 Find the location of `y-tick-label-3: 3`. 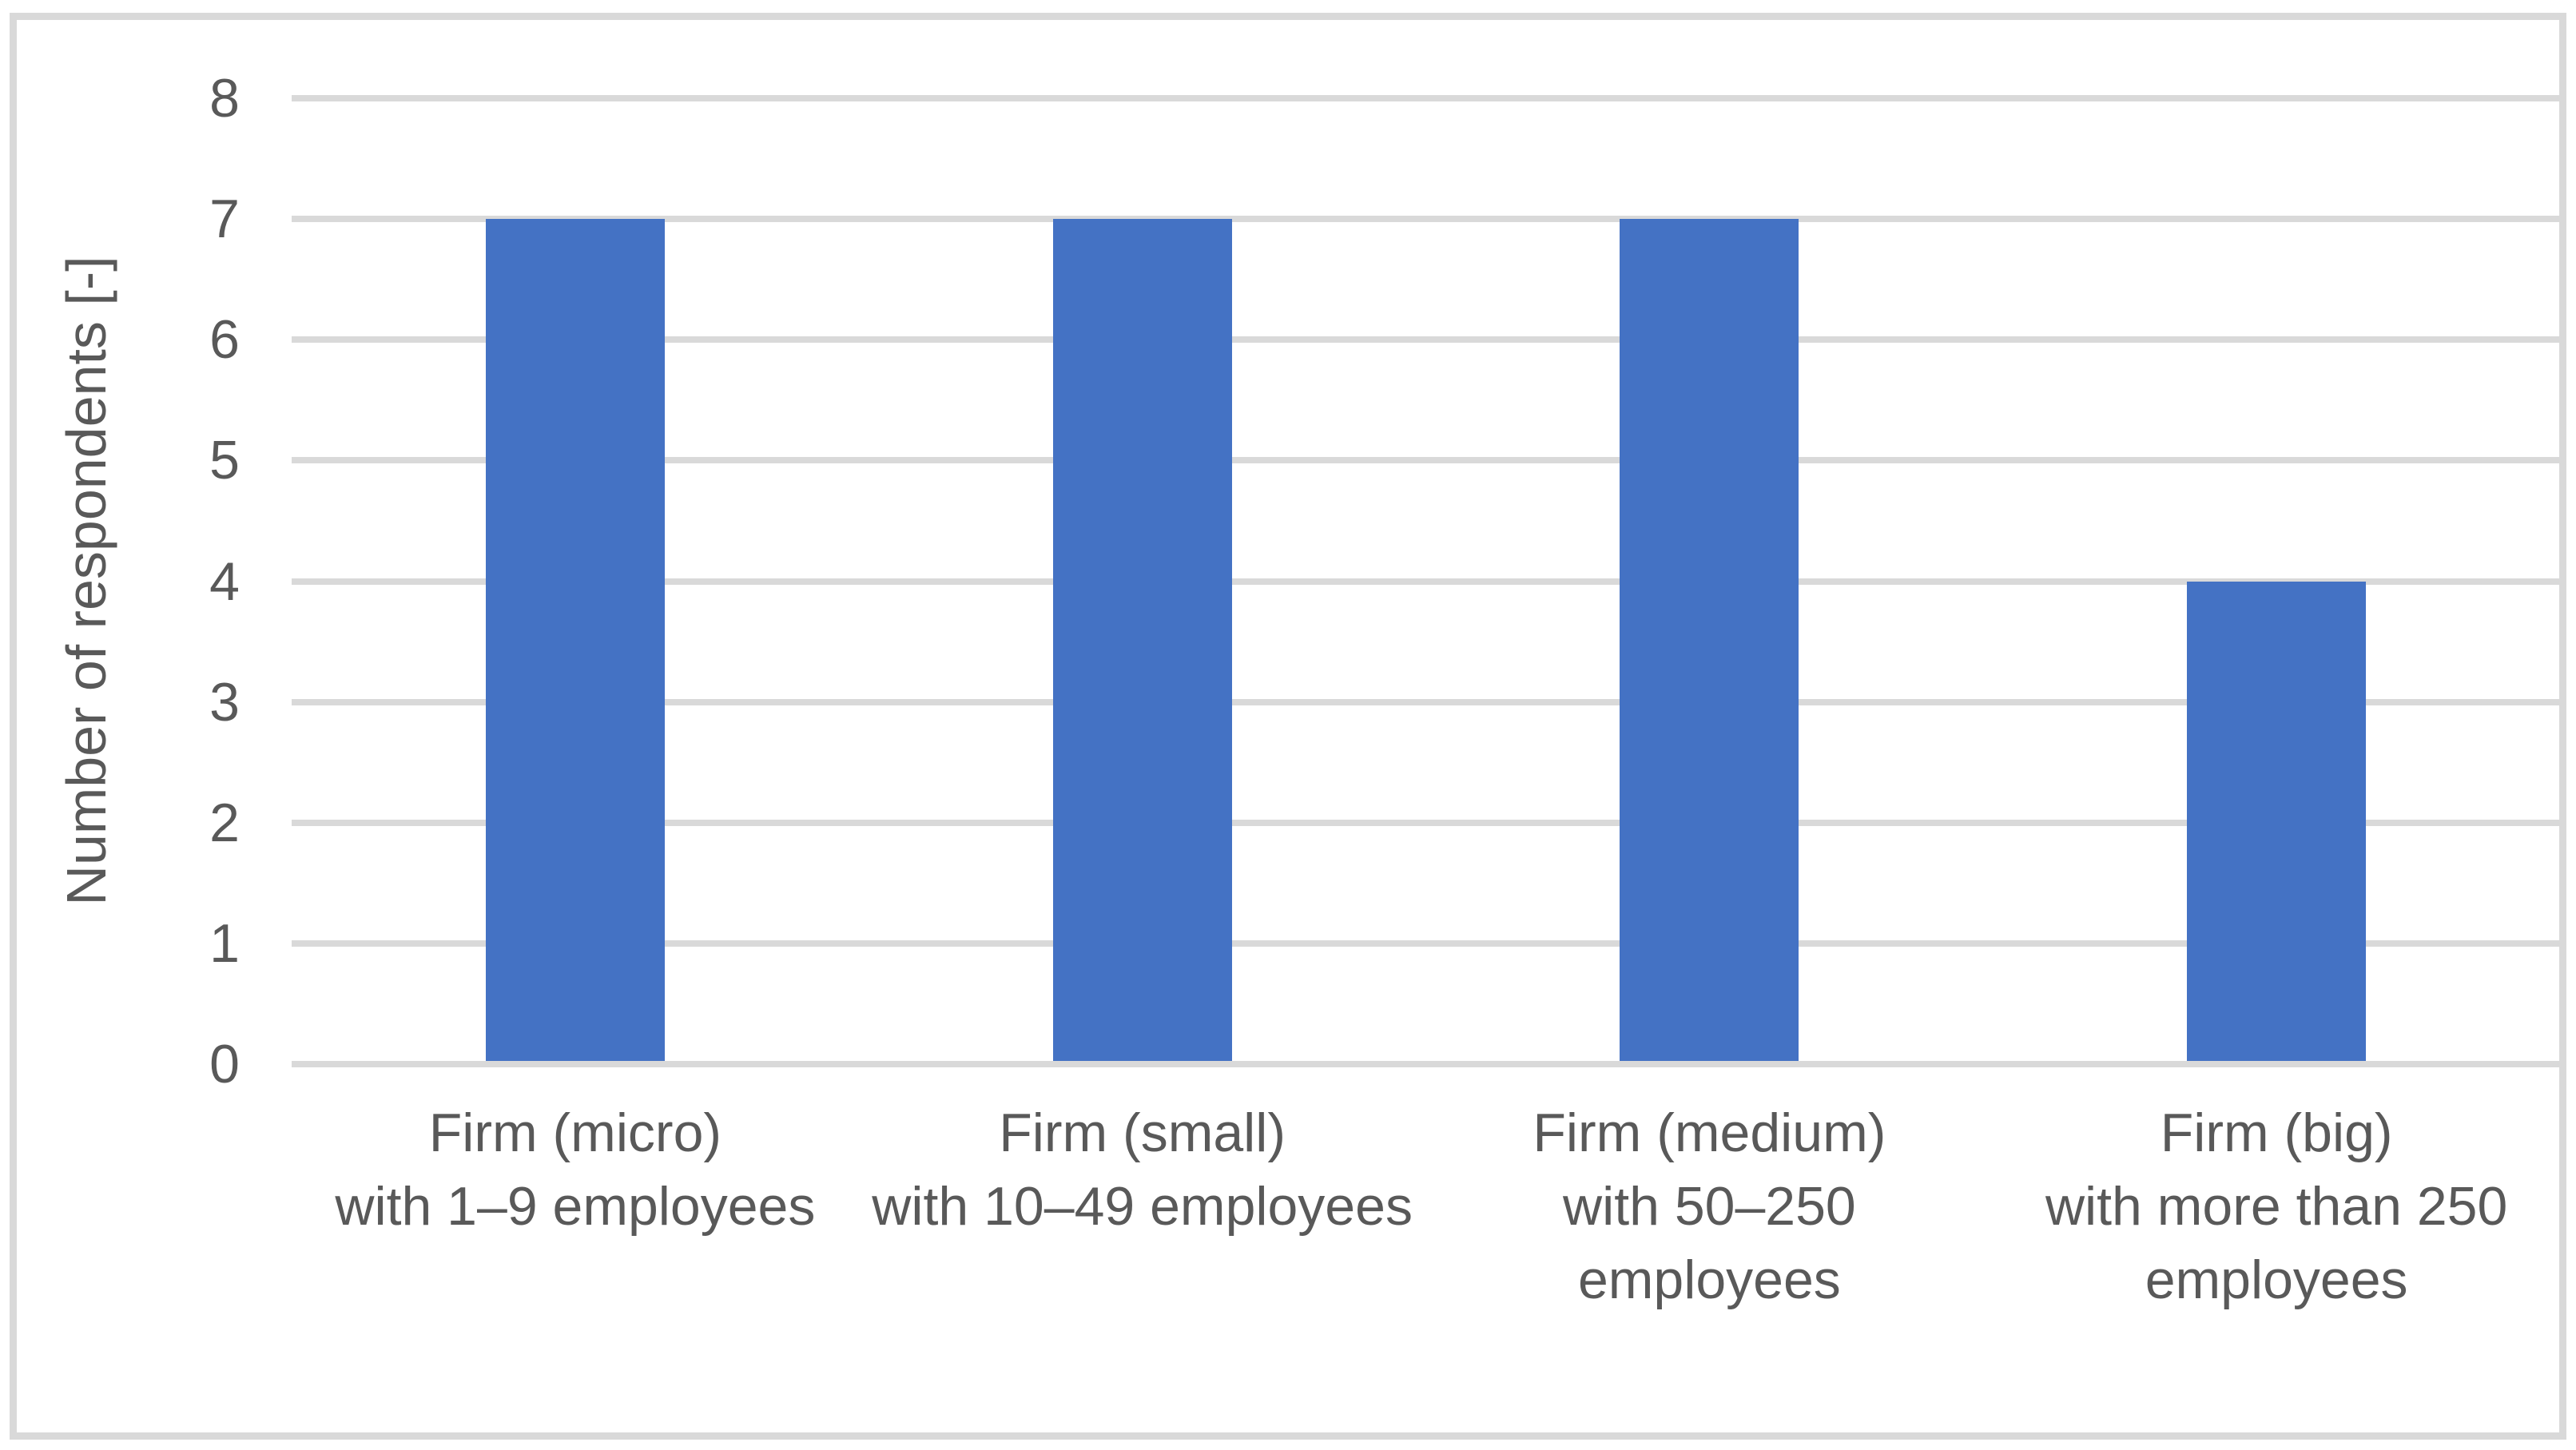

y-tick-label-3: 3 is located at coordinates (224, 702).